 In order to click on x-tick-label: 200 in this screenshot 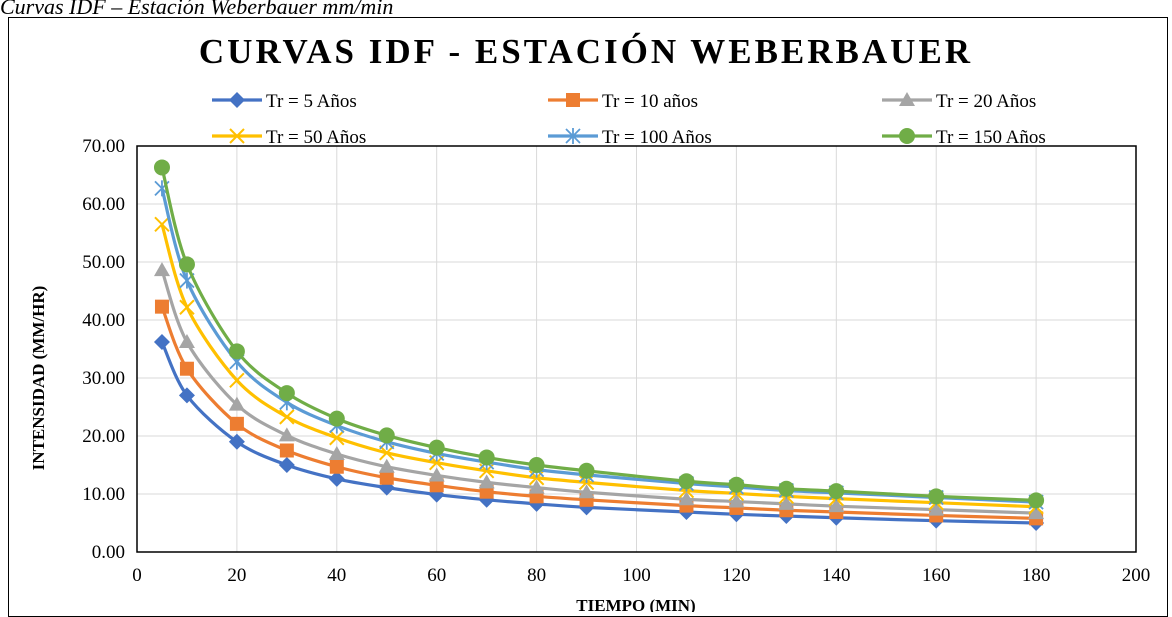, I will do `click(1136, 575)`.